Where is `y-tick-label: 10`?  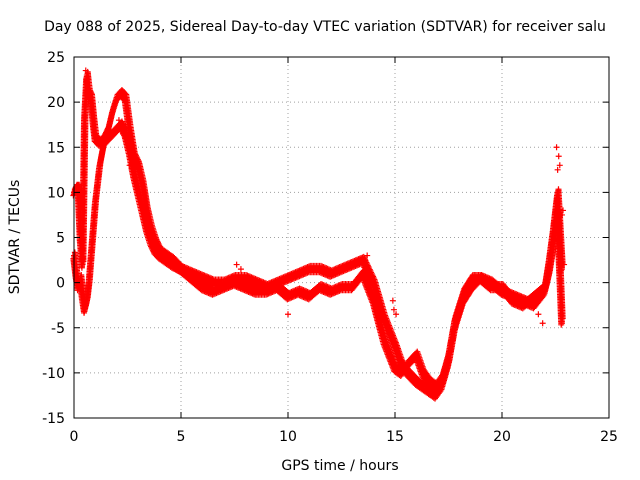 y-tick-label: 10 is located at coordinates (56, 193).